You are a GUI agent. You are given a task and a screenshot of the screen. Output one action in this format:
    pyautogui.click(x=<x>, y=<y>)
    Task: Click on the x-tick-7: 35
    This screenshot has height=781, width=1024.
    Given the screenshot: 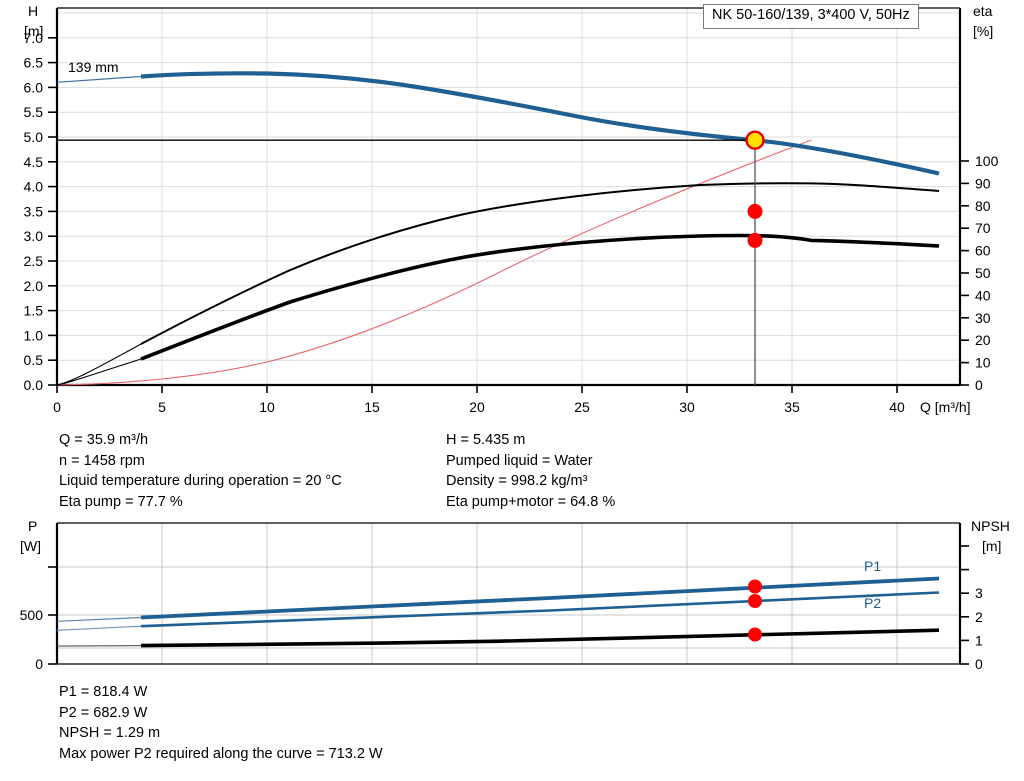 What is the action you would take?
    pyautogui.click(x=792, y=407)
    